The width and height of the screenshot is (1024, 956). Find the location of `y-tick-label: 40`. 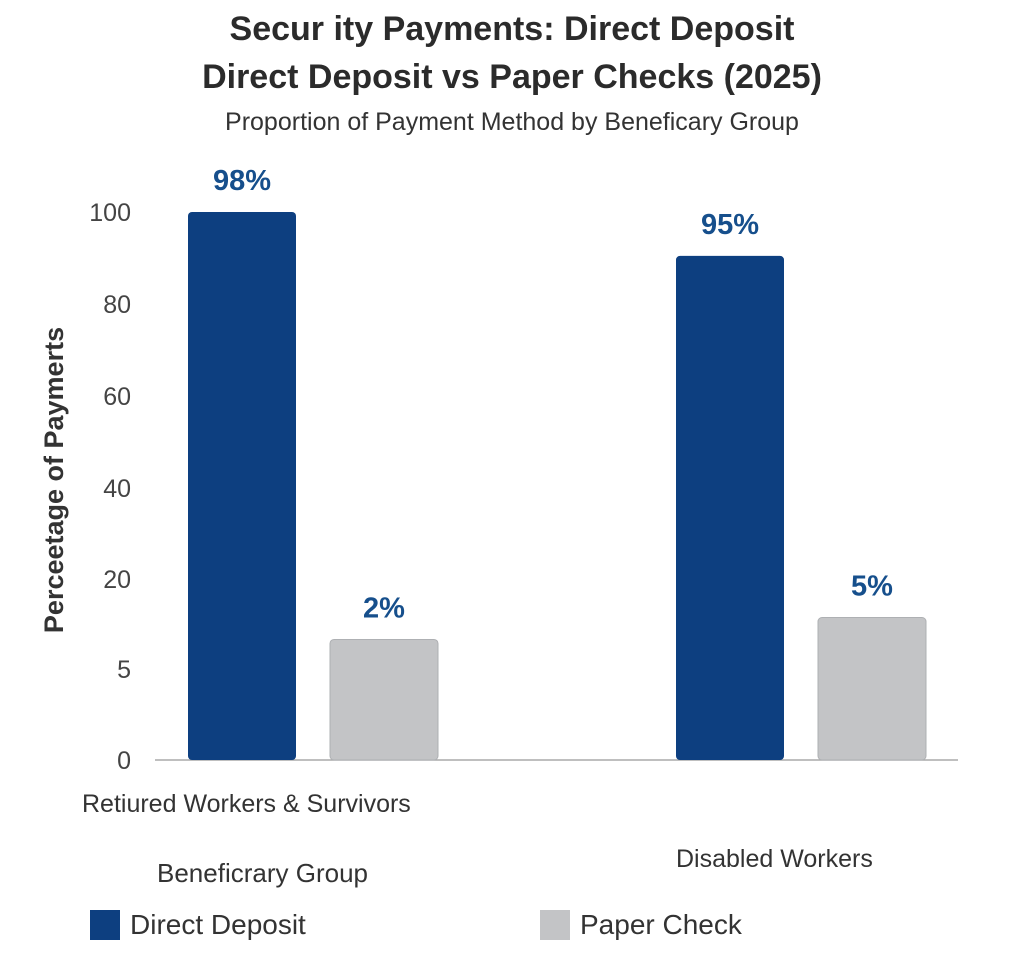

y-tick-label: 40 is located at coordinates (117, 489).